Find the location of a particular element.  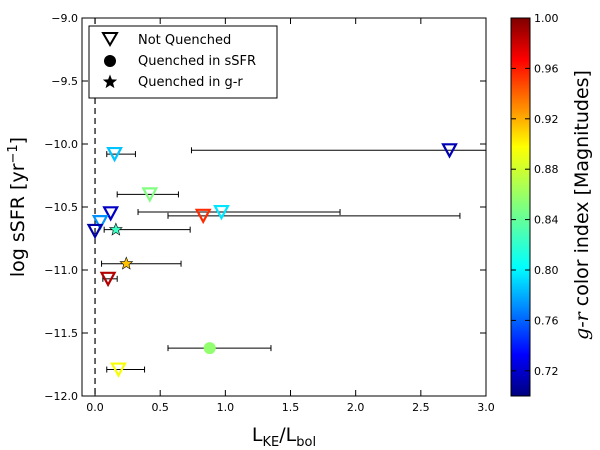

colorbar is located at coordinates (520, 207).